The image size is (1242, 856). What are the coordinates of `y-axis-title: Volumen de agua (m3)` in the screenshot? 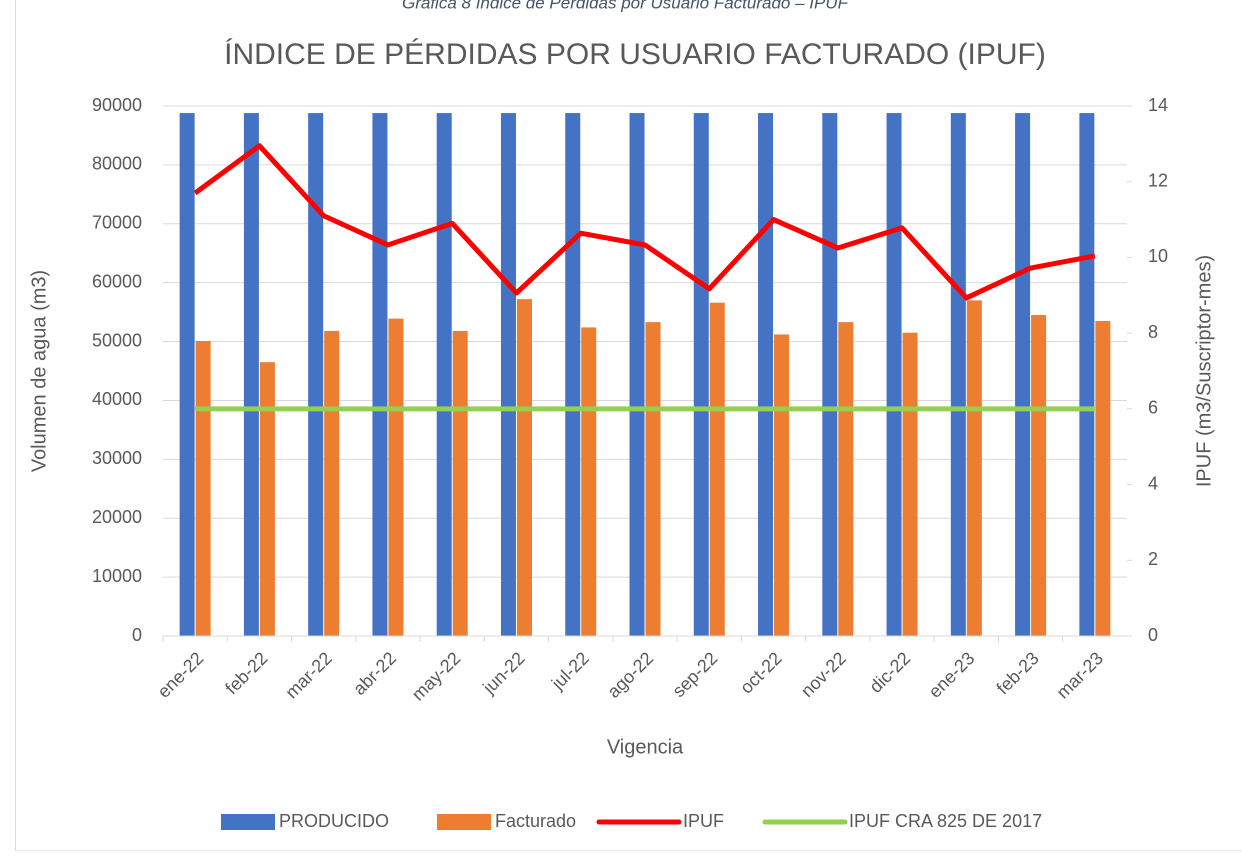 It's located at (39, 371).